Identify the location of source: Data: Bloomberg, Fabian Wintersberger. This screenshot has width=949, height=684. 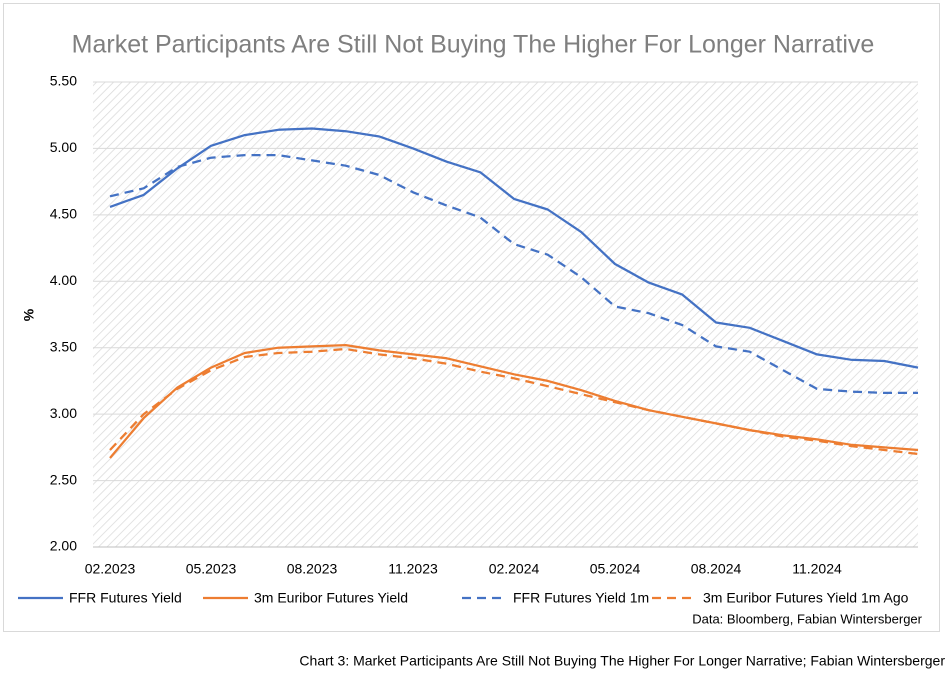
(807, 618).